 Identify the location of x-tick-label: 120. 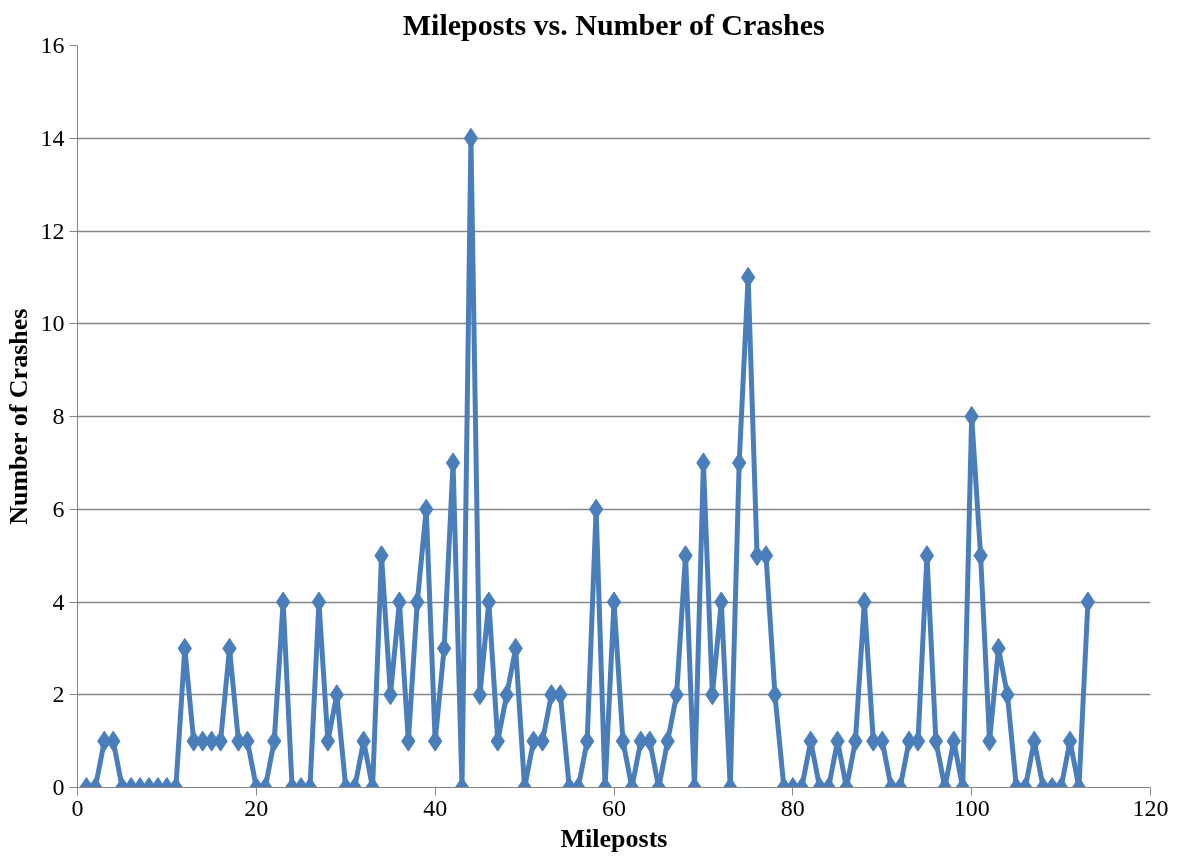
(1150, 807).